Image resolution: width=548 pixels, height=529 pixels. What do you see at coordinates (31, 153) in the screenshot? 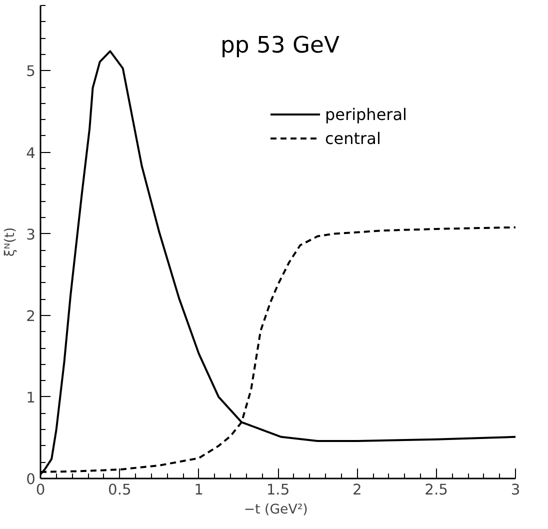
I see `y-tick-label: 4` at bounding box center [31, 153].